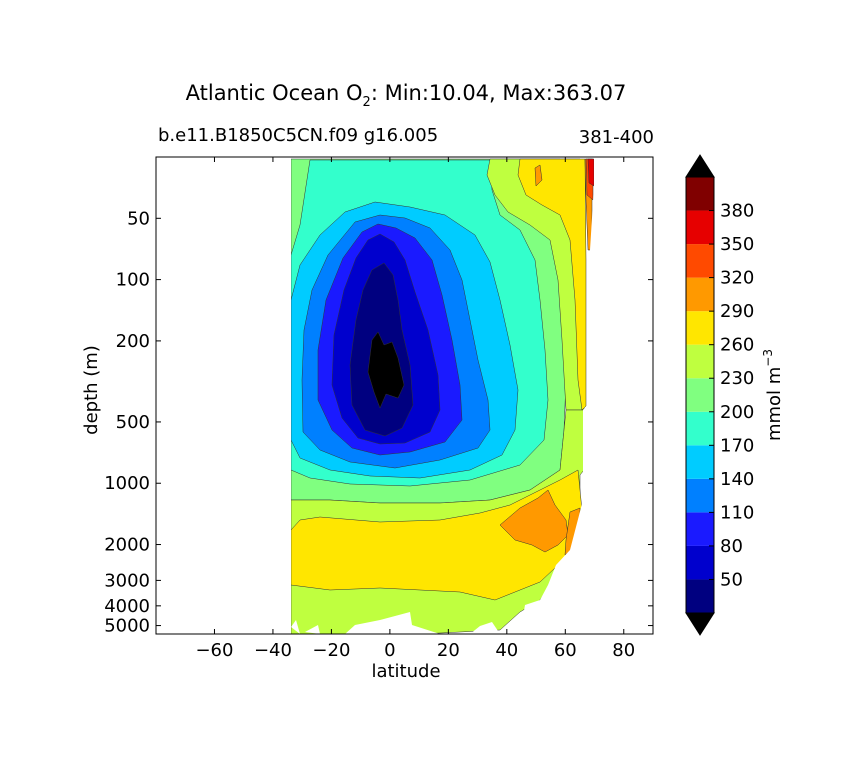 The image size is (863, 757). Describe the element at coordinates (448, 650) in the screenshot. I see `x-tick-label: 20` at that location.